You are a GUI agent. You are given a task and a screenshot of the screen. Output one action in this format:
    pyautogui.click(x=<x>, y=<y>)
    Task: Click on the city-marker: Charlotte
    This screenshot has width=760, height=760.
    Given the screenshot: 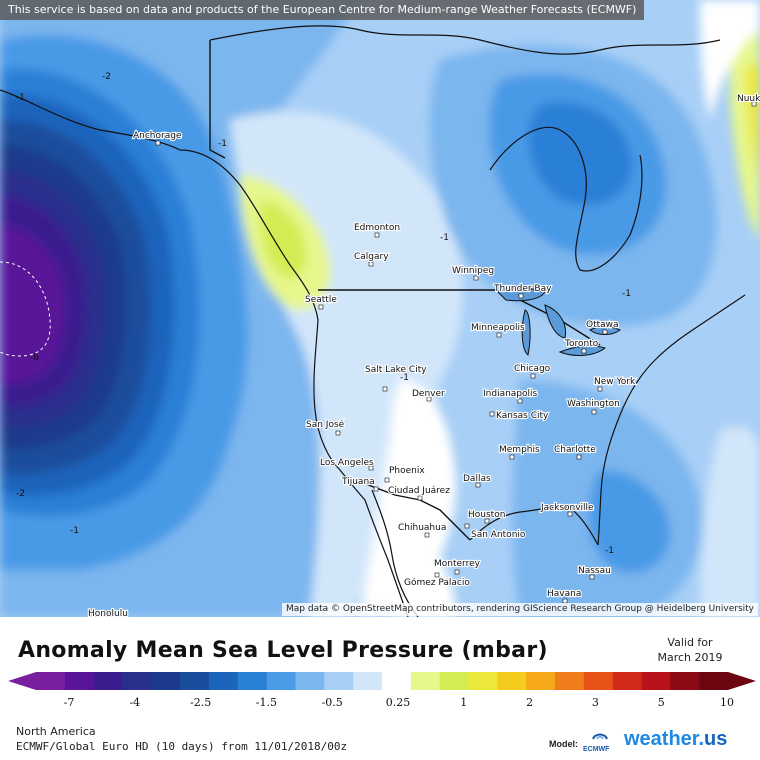 What is the action you would take?
    pyautogui.click(x=575, y=452)
    